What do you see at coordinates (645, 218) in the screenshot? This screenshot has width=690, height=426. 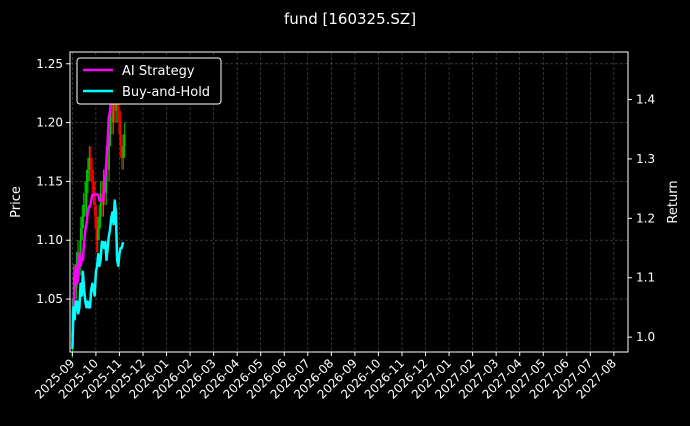 I see `y-tick-label-right: 1.2` at bounding box center [645, 218].